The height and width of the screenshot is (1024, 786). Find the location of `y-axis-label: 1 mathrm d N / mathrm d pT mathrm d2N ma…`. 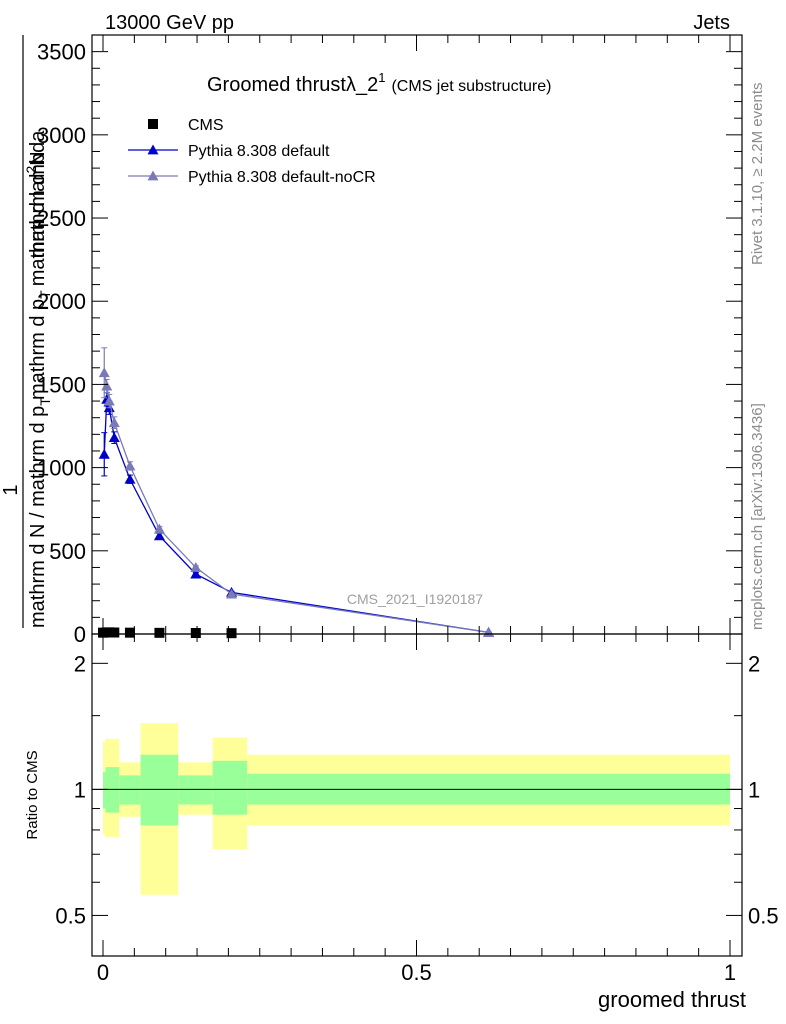

y-axis-label: 1 mathrm d N / mathrm d pT mathrm d2N ma… is located at coordinates (26, 331).